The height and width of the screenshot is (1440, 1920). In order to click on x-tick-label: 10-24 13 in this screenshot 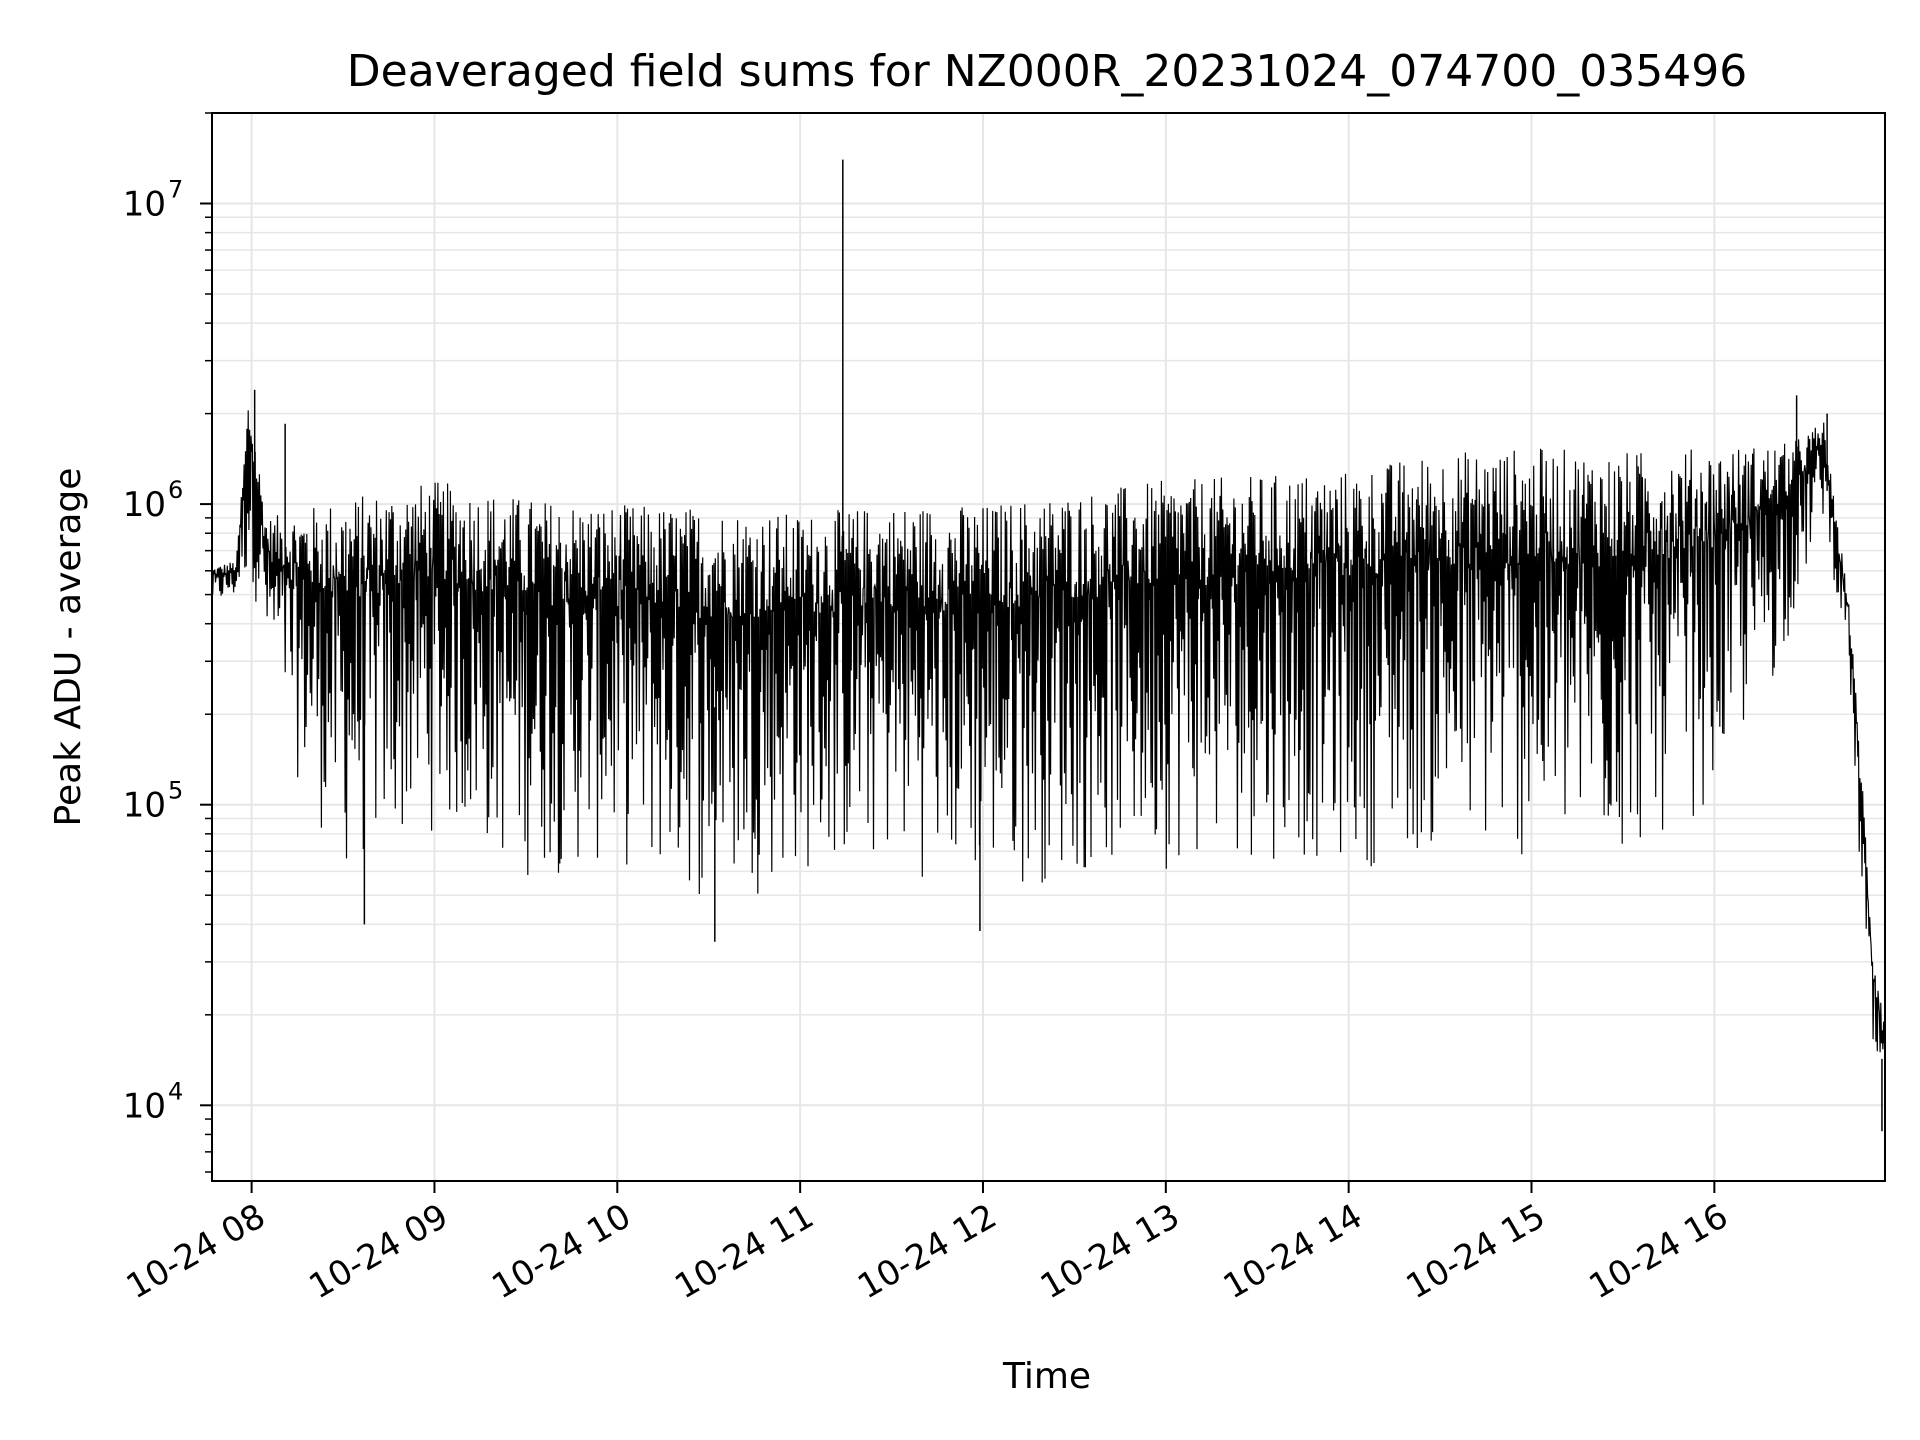, I will do `click(1110, 1251)`.